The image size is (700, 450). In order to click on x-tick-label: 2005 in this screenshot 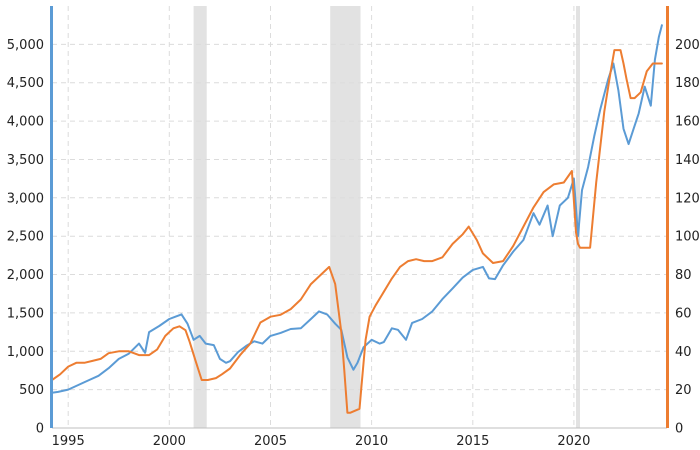, I will do `click(270, 441)`.